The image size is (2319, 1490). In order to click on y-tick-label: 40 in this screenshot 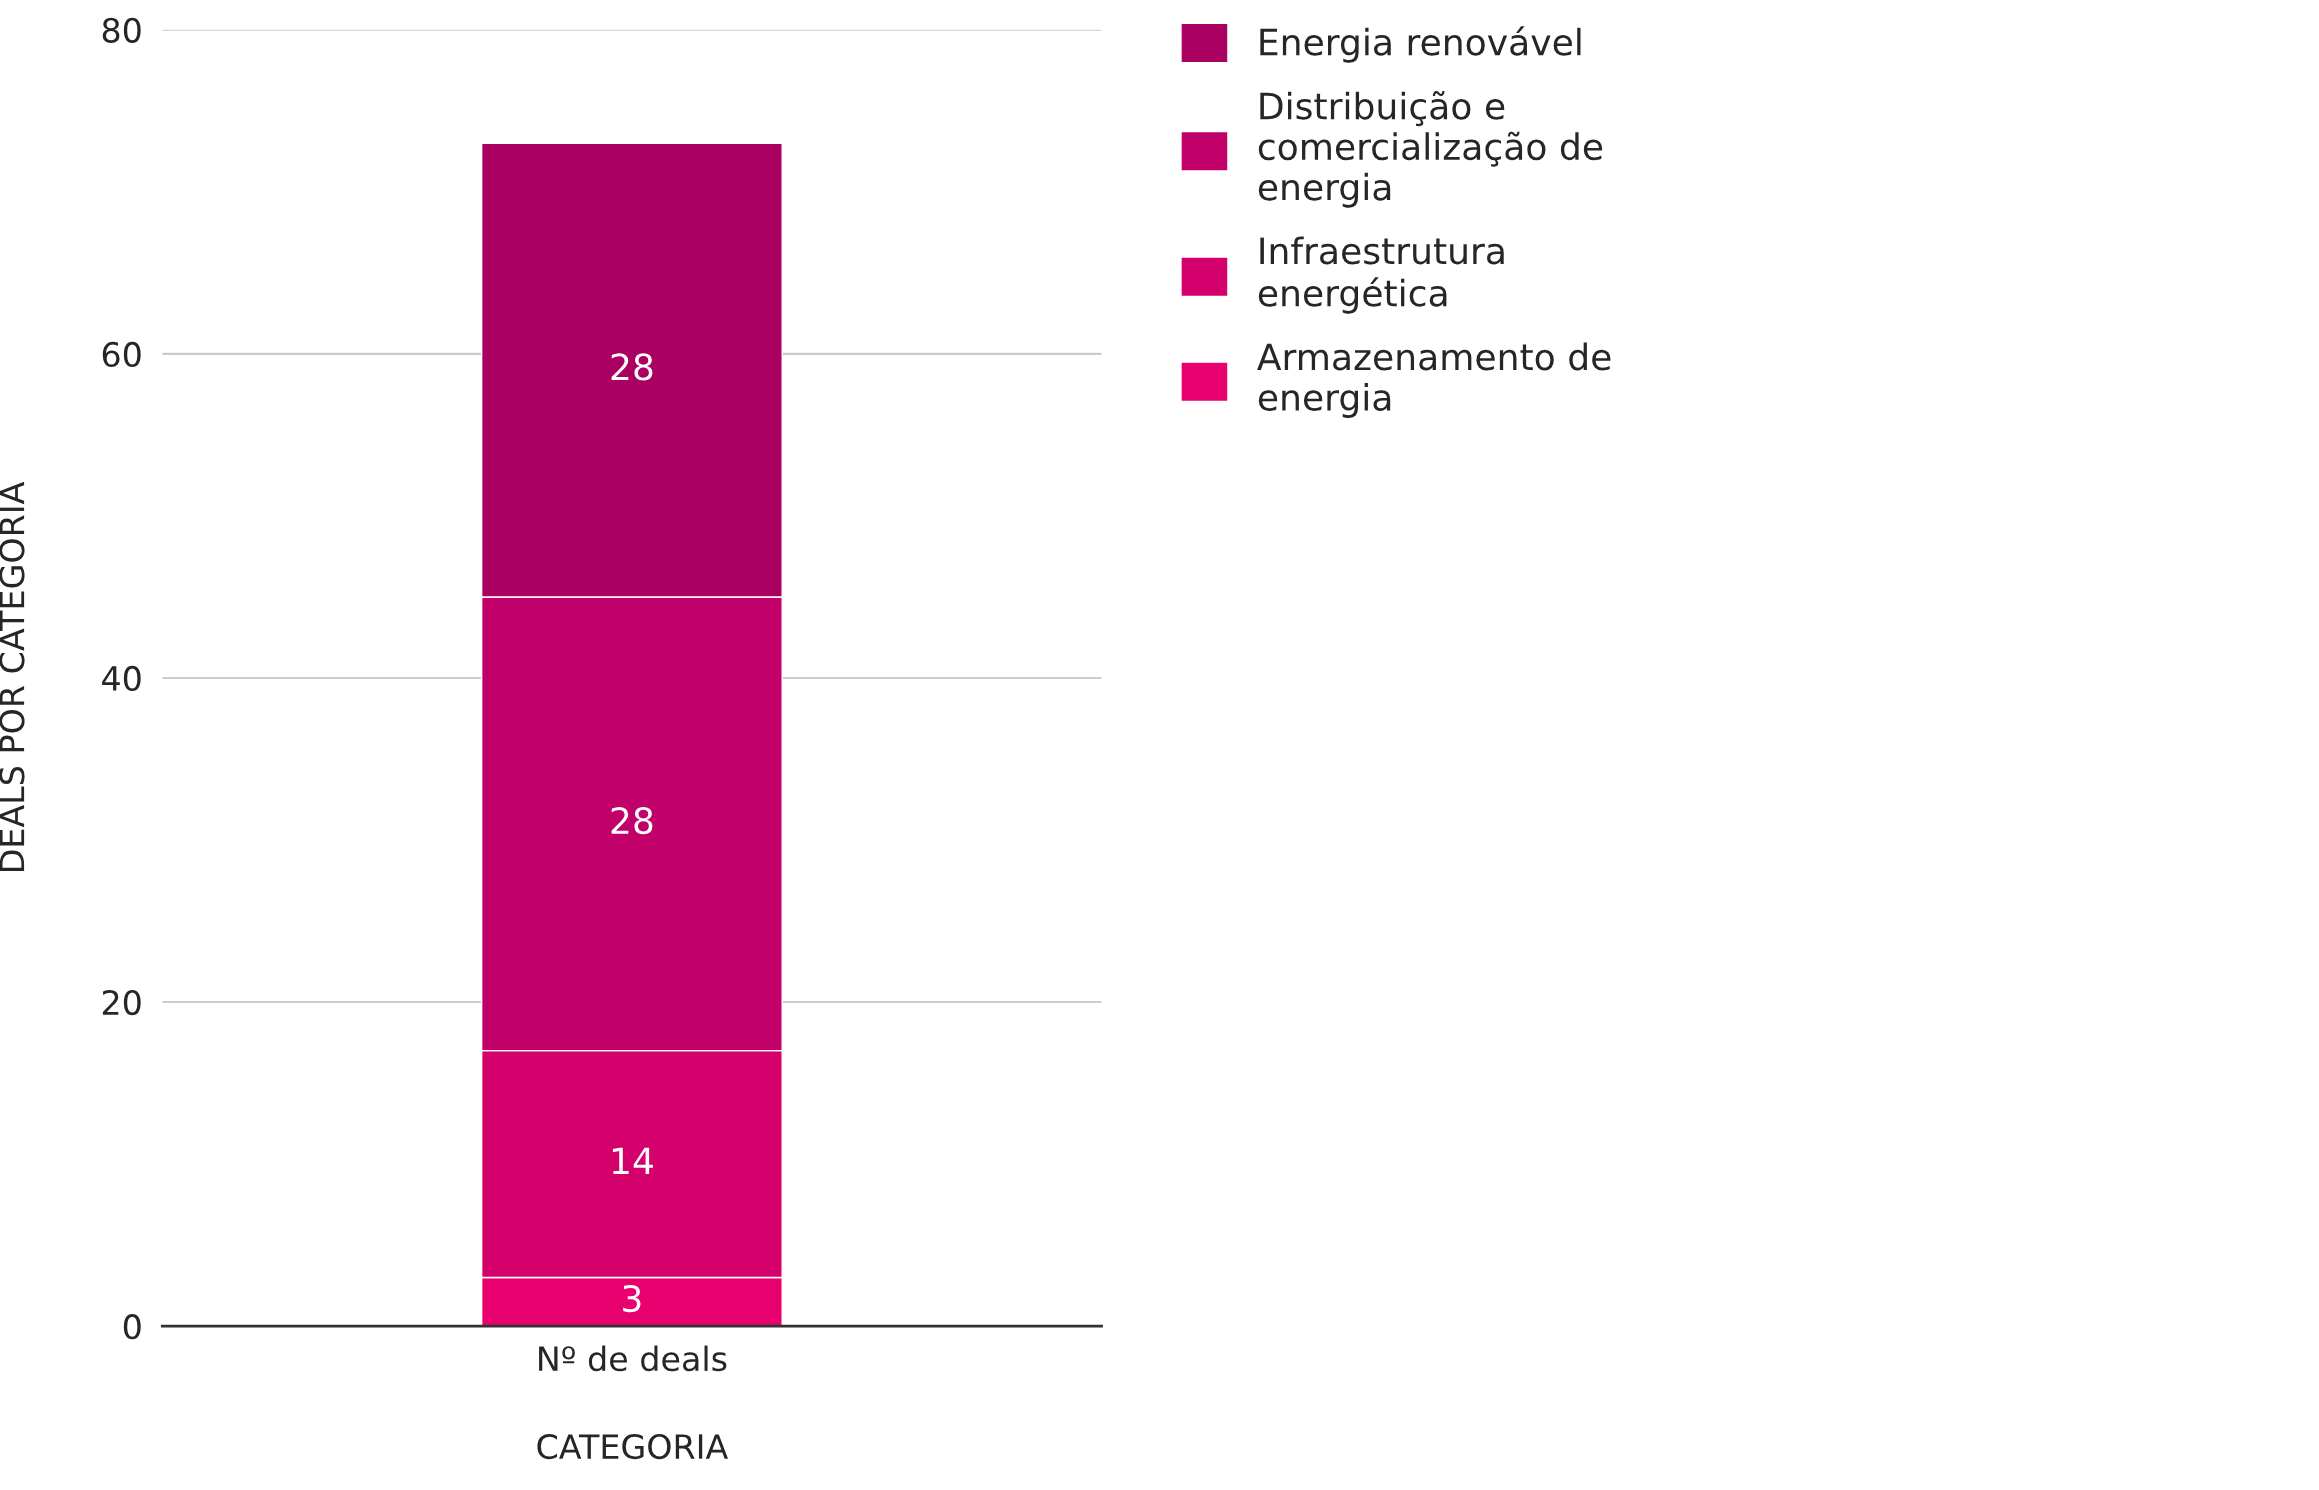, I will do `click(121, 678)`.